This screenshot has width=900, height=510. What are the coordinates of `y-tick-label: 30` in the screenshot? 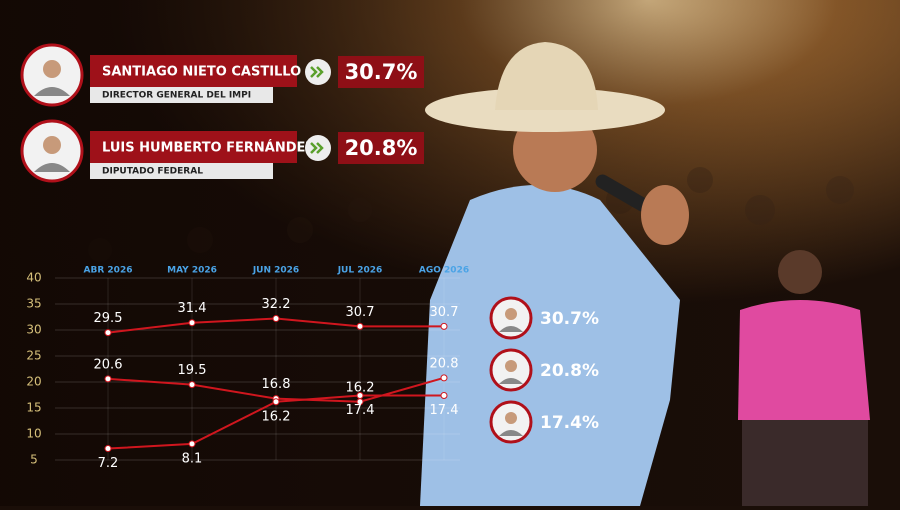 It's located at (33, 330).